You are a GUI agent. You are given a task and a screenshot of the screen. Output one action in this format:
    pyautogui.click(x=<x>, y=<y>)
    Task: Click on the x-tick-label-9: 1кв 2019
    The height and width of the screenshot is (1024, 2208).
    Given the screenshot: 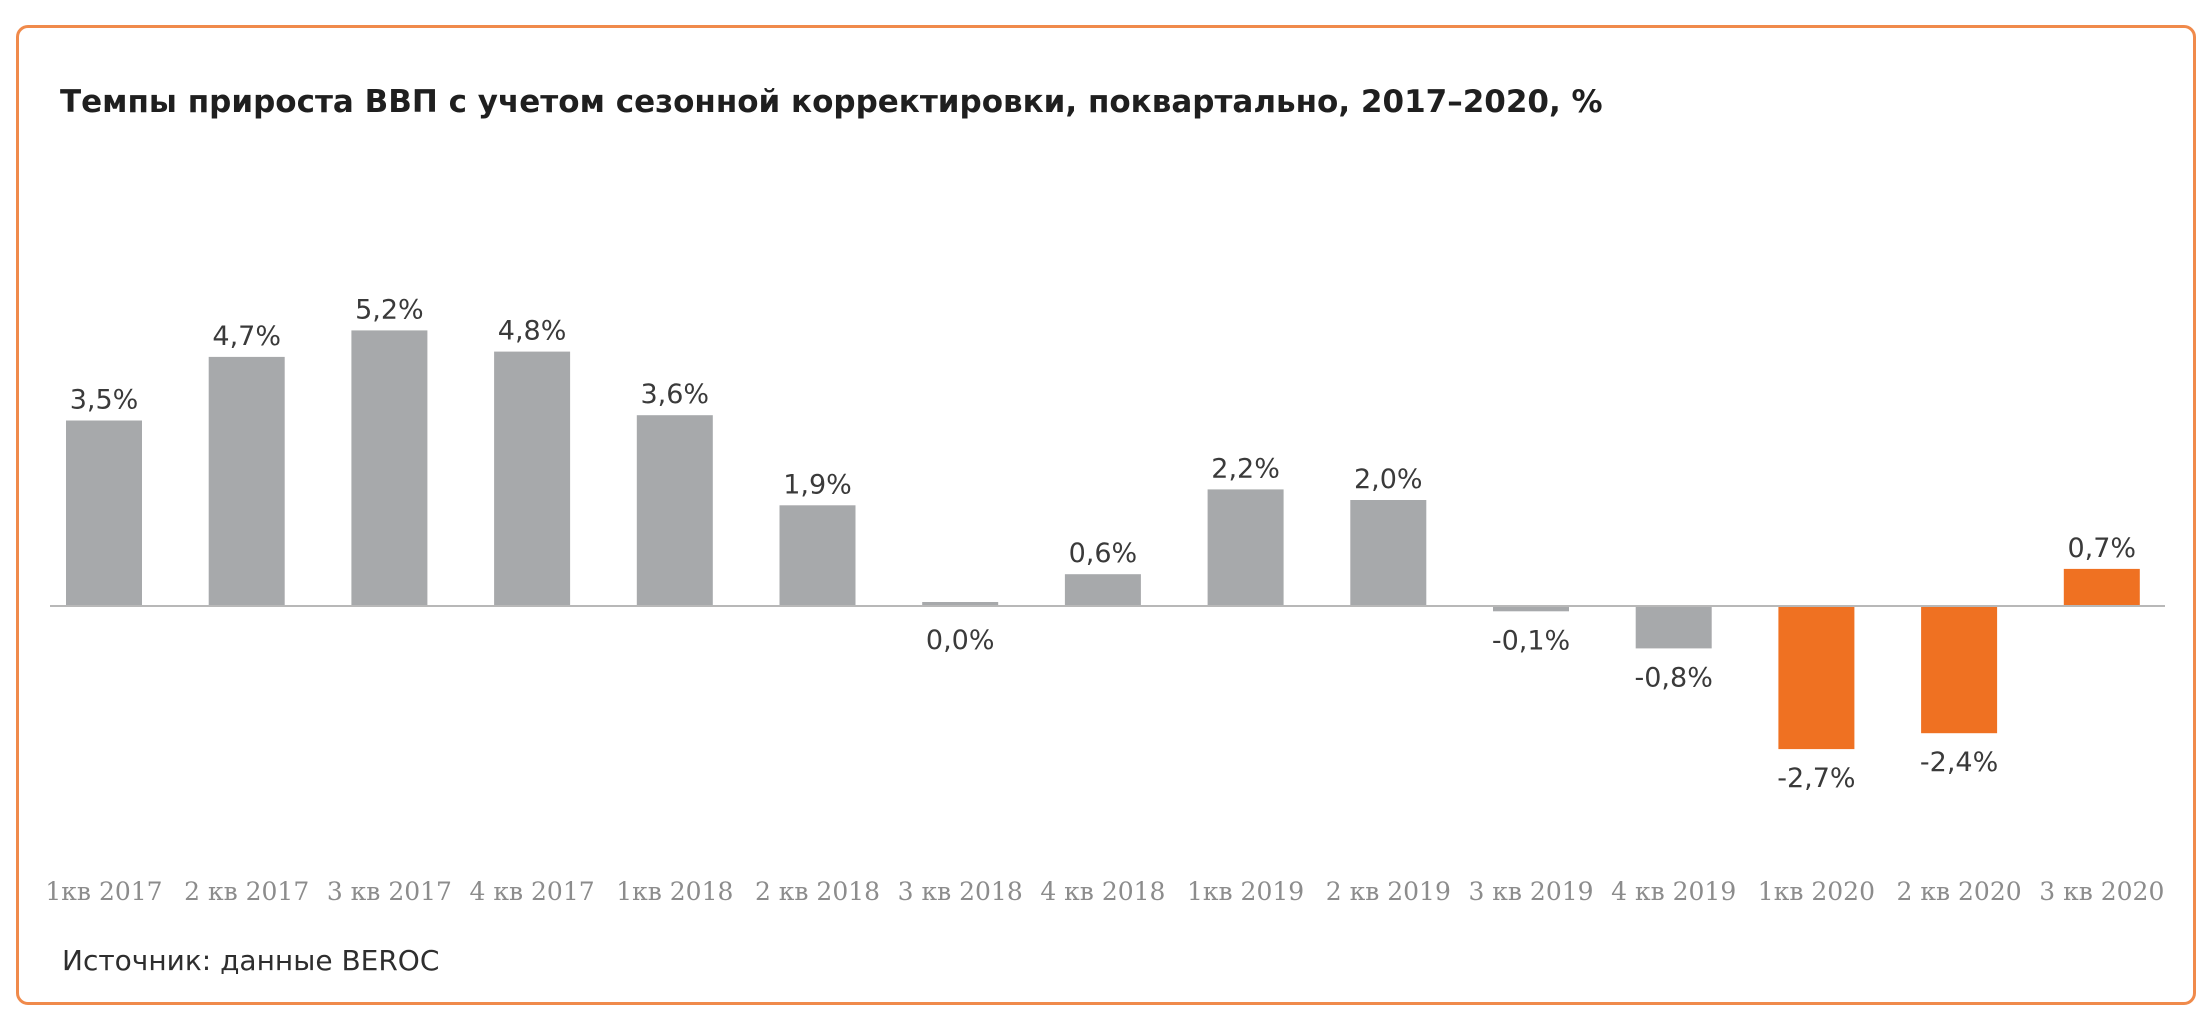 What is the action you would take?
    pyautogui.click(x=1245, y=891)
    